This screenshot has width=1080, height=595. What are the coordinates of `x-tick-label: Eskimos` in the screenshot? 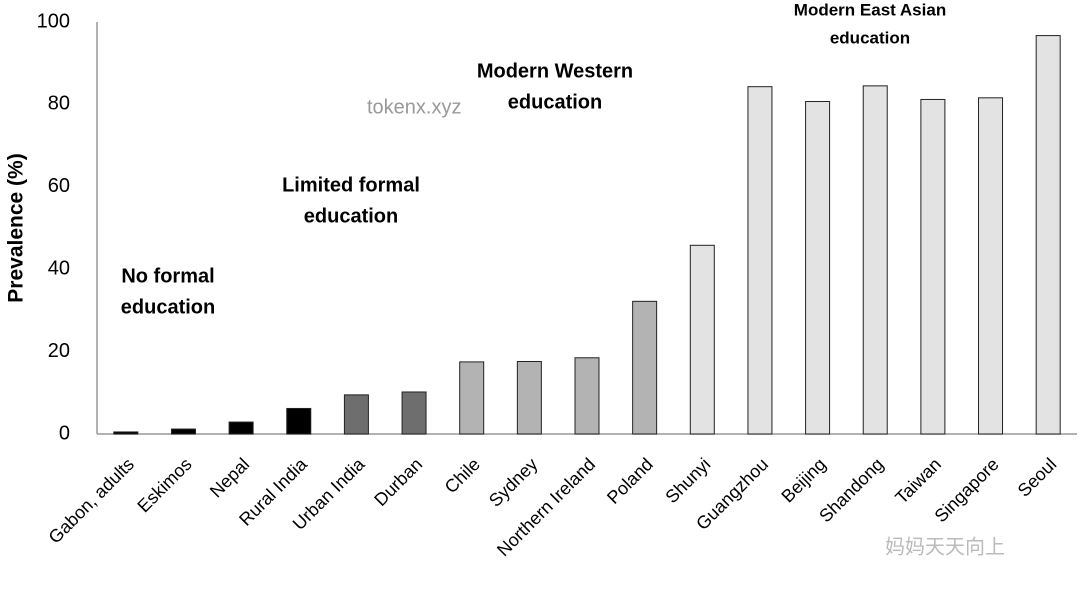 It's located at (164, 485).